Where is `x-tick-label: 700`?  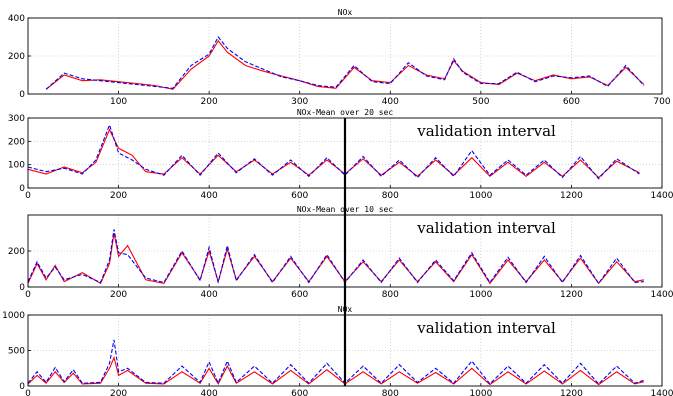 x-tick-label: 700 is located at coordinates (661, 102).